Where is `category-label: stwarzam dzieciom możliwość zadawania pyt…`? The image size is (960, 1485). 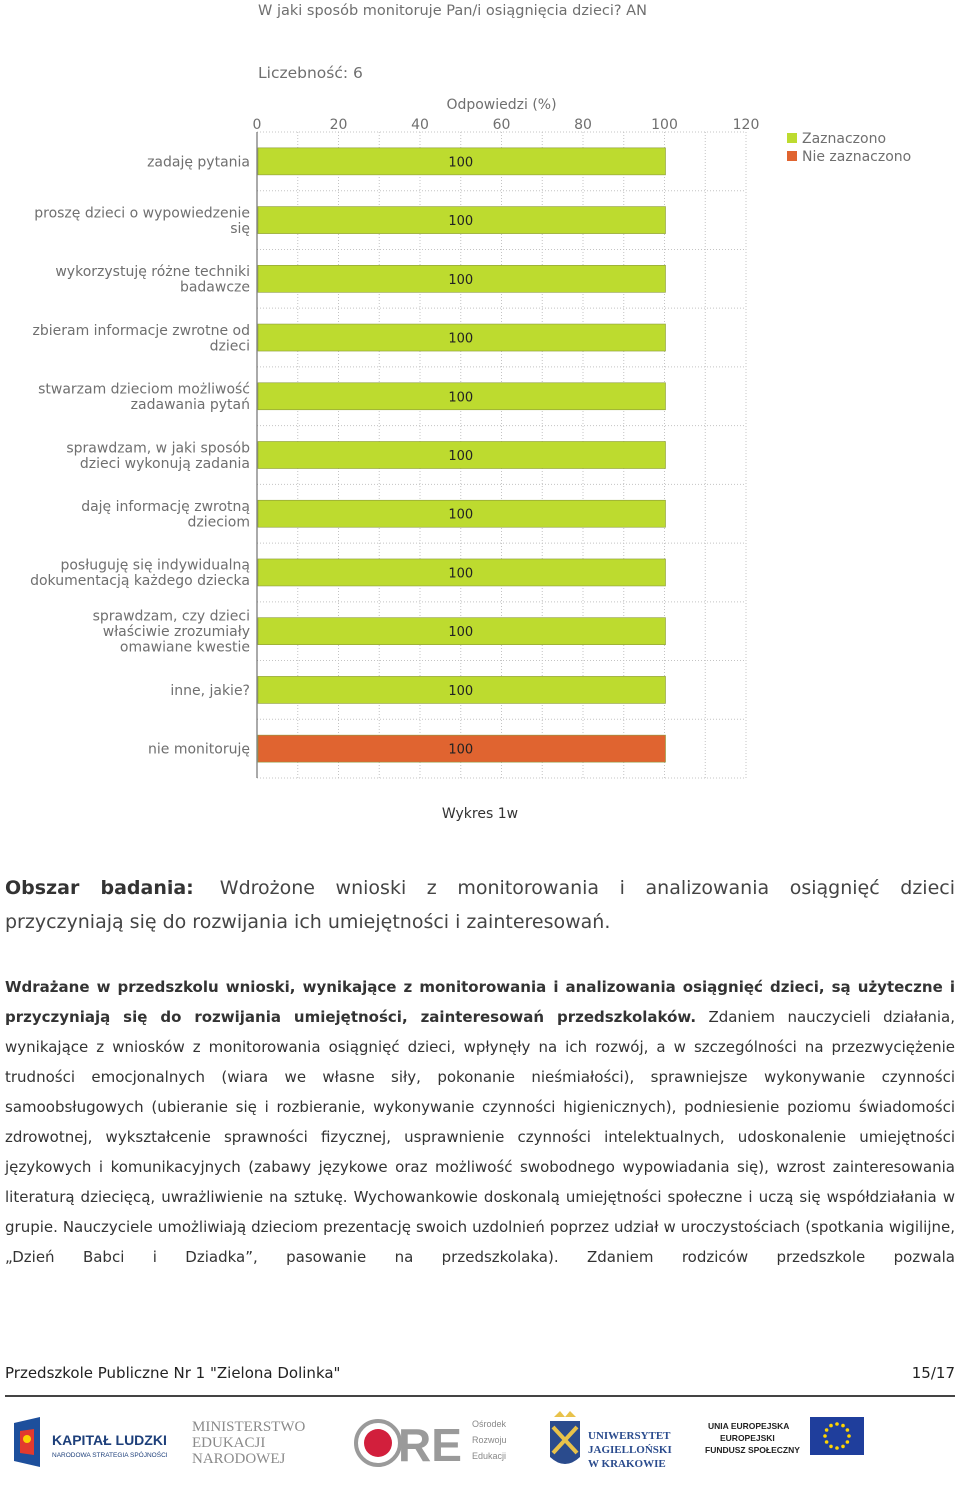
category-label: stwarzam dzieciom możliwość zadawania pyt… is located at coordinates (144, 398).